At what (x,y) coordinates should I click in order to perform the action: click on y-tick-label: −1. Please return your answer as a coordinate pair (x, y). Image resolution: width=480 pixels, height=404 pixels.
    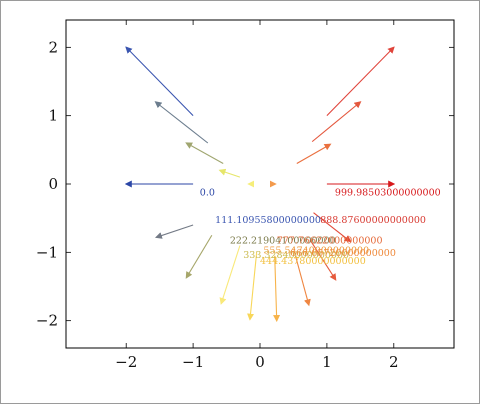
    Looking at the image, I should click on (47, 252).